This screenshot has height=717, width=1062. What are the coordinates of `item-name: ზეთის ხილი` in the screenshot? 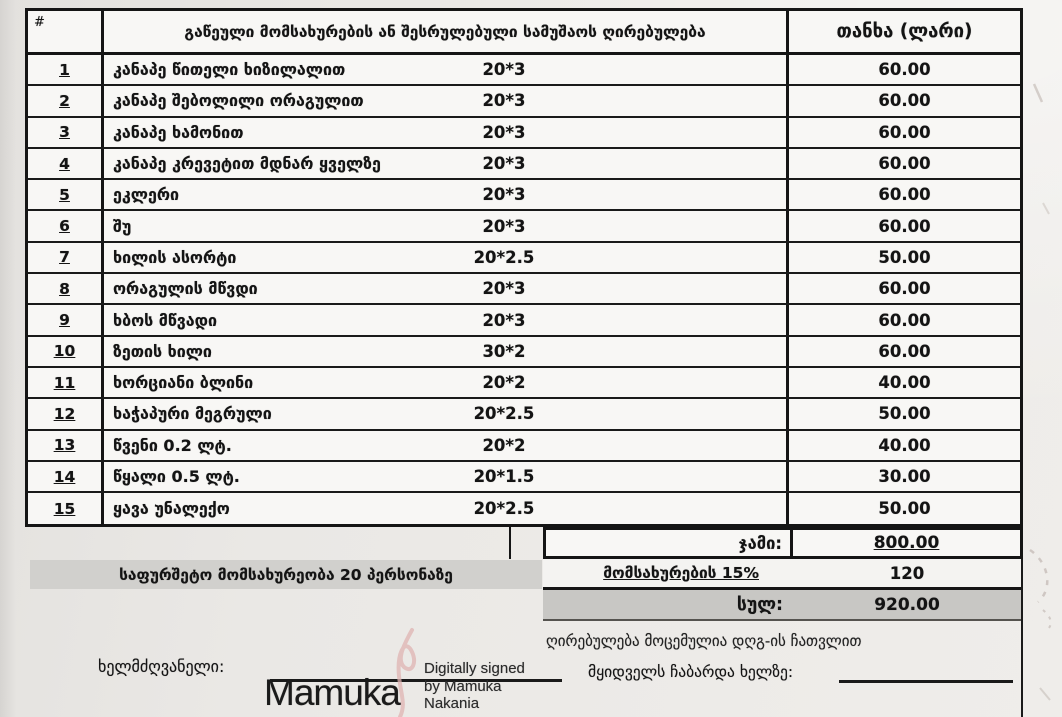 It's located at (162, 351).